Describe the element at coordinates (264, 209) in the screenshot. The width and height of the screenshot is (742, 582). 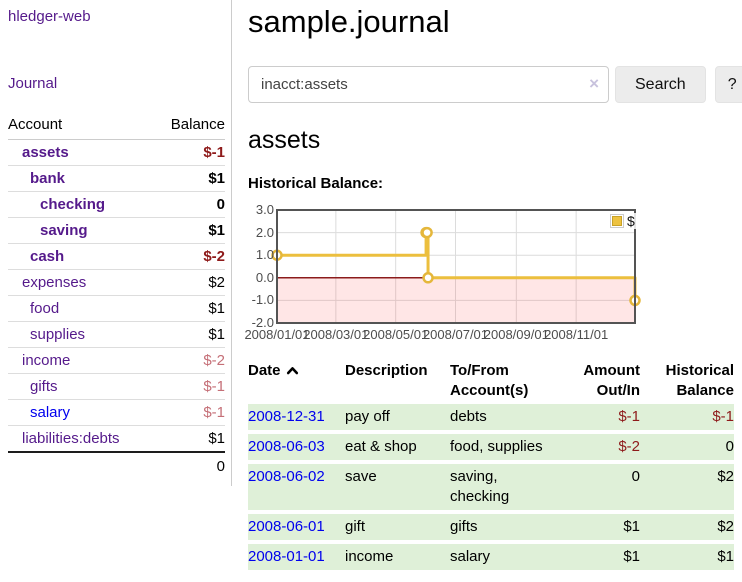
I see `y-axis-tick-label: 3.0` at that location.